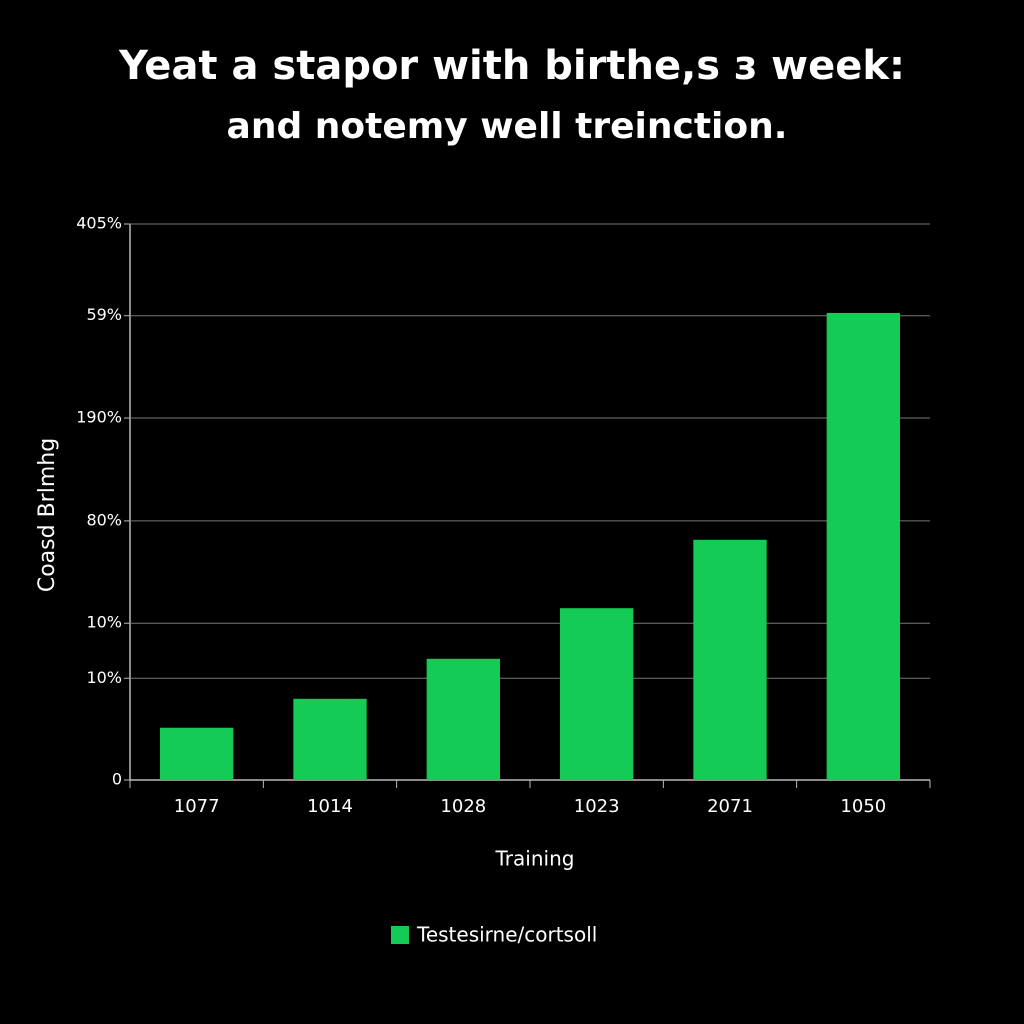 The width and height of the screenshot is (1024, 1024). What do you see at coordinates (99, 223) in the screenshot?
I see `y-tick-label: 405%` at bounding box center [99, 223].